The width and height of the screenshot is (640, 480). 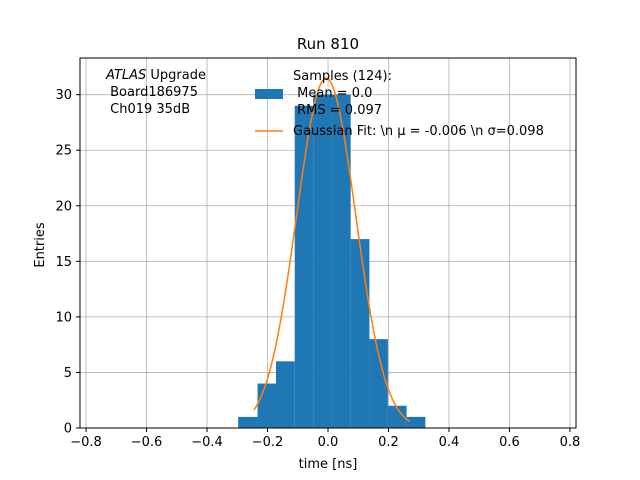 What do you see at coordinates (176, 75) in the screenshot?
I see `annotation-upgrade: Upgrade` at bounding box center [176, 75].